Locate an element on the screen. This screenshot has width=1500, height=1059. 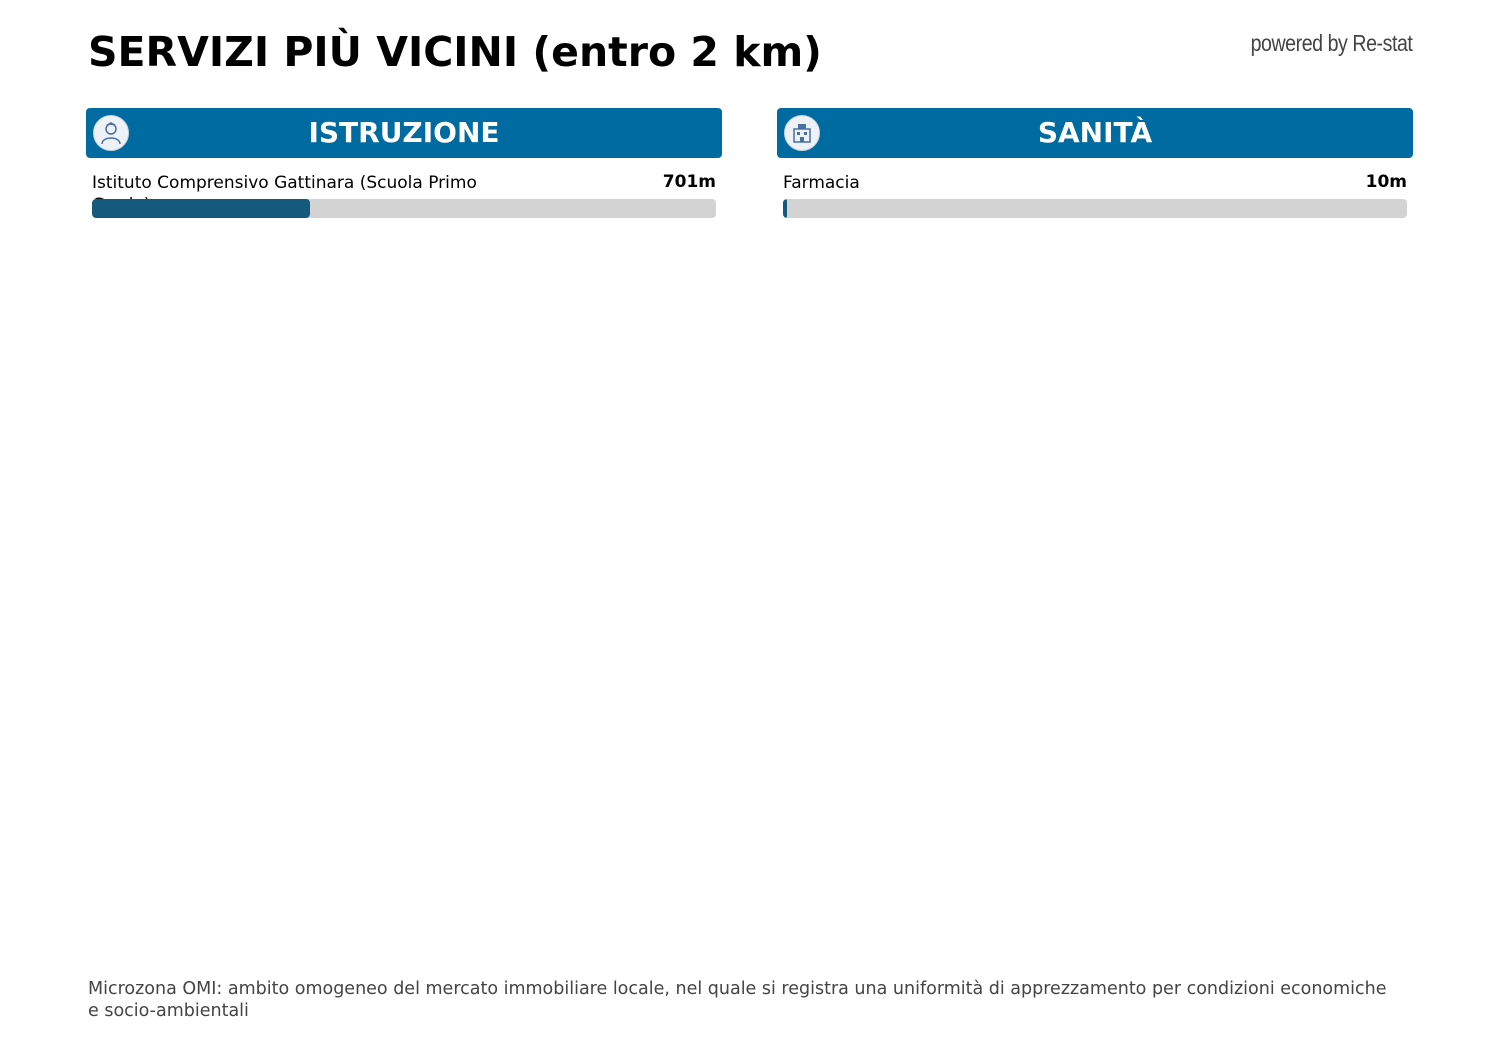
service-name: Farmacia is located at coordinates (821, 183).